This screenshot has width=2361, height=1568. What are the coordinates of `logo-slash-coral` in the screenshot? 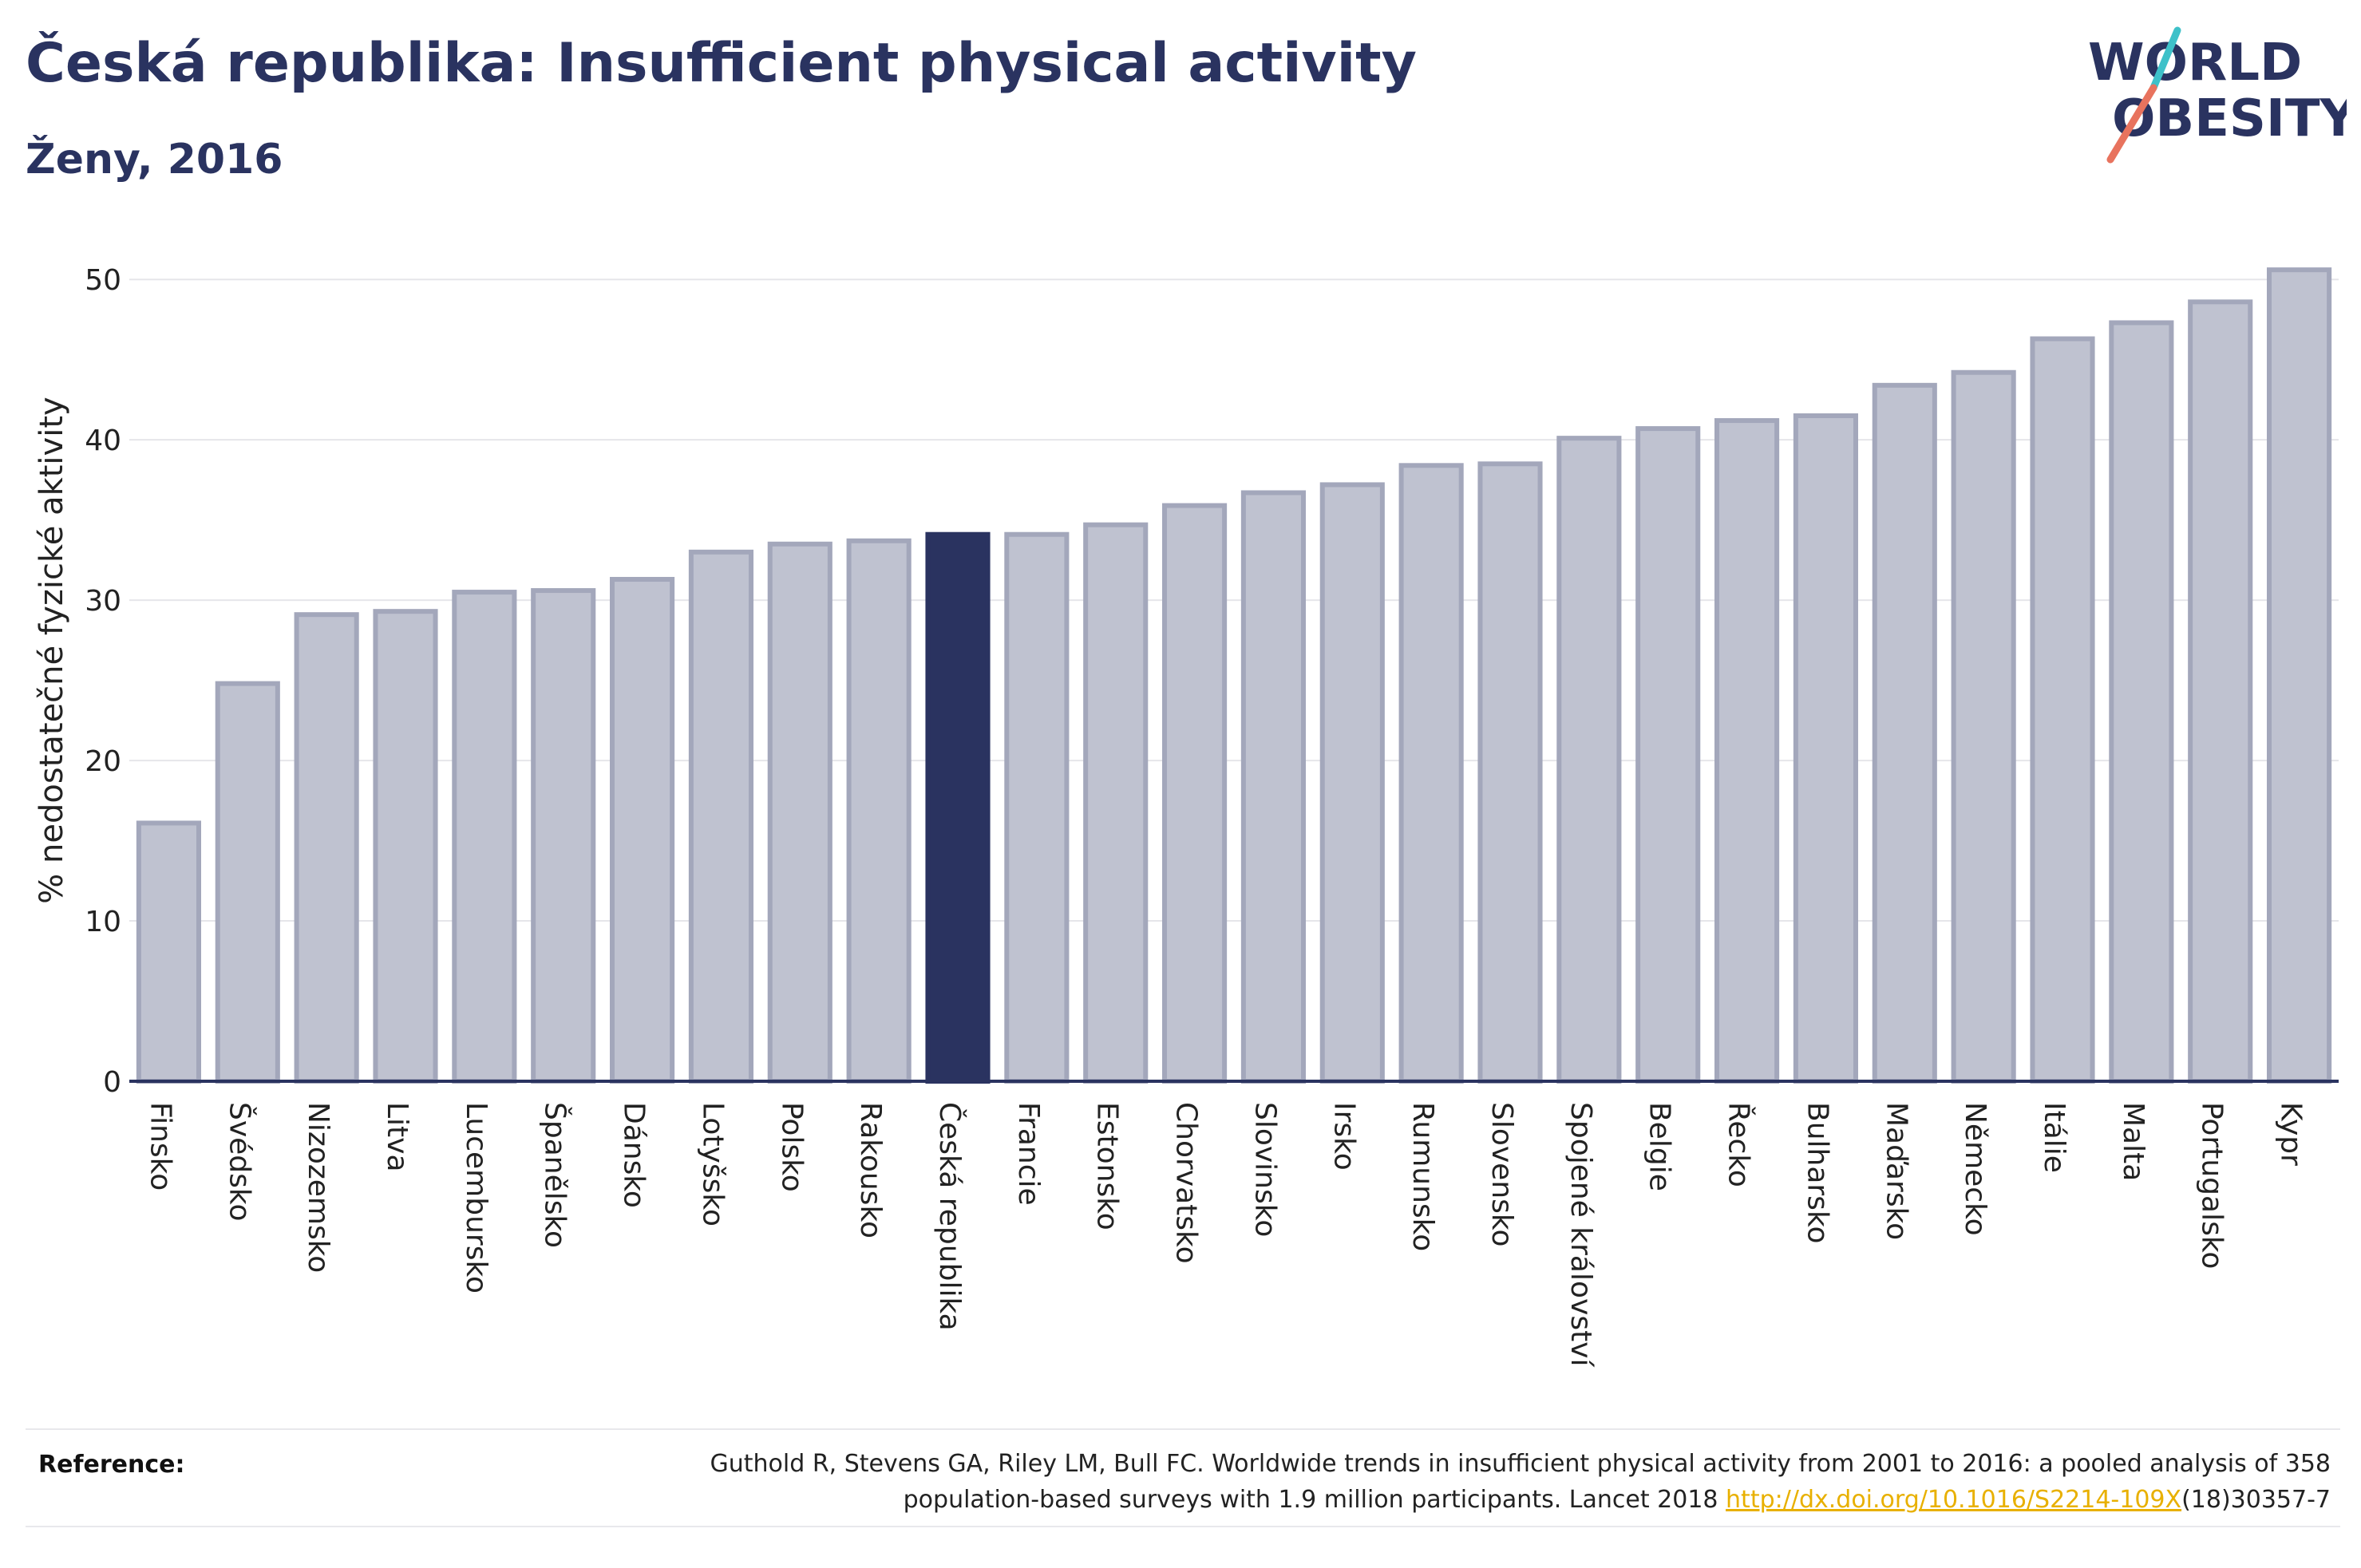 It's located at (2131, 124).